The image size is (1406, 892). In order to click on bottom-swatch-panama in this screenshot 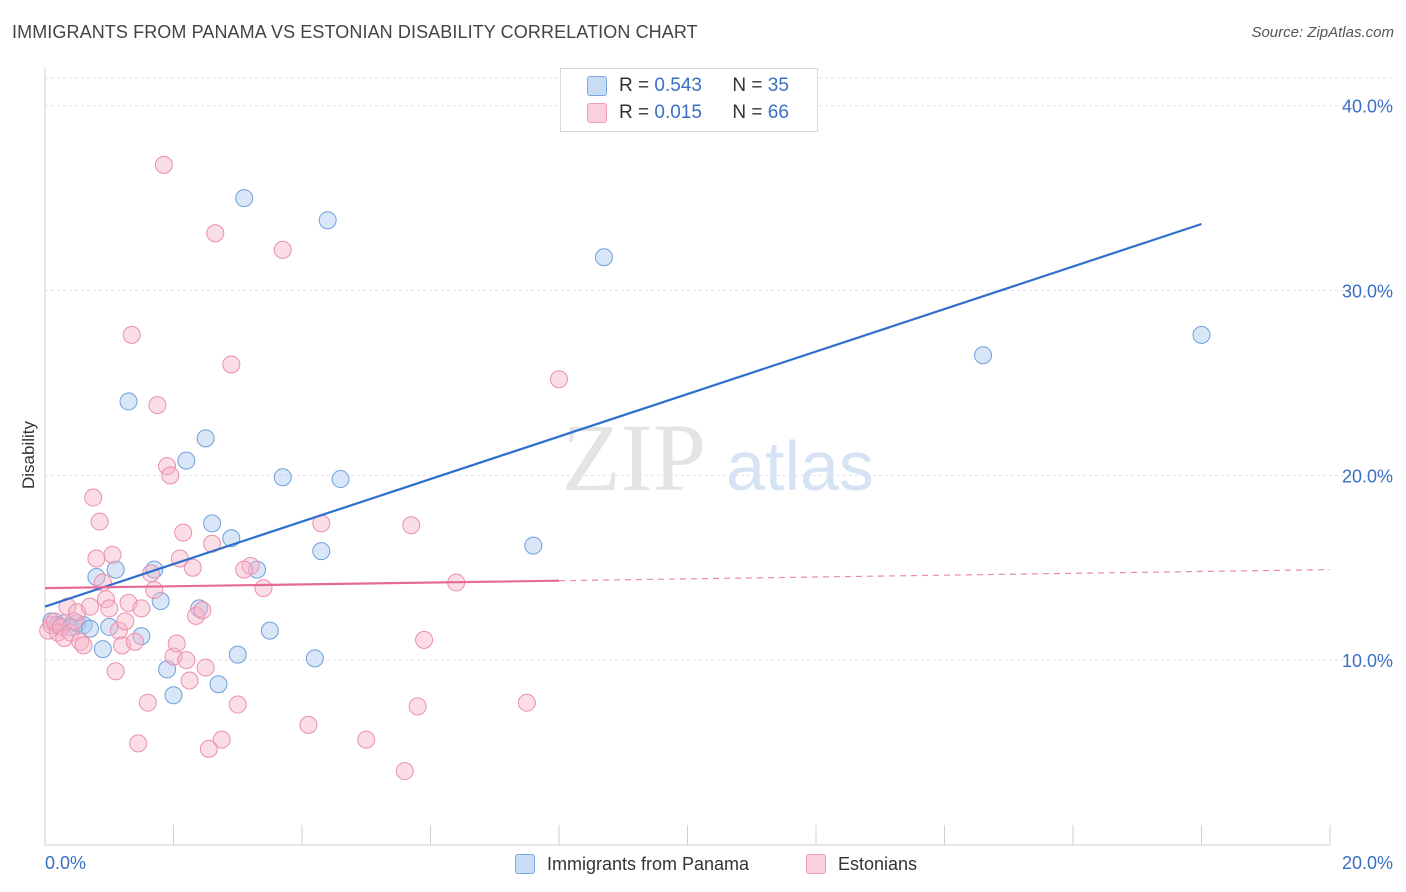, I will do `click(525, 864)`.